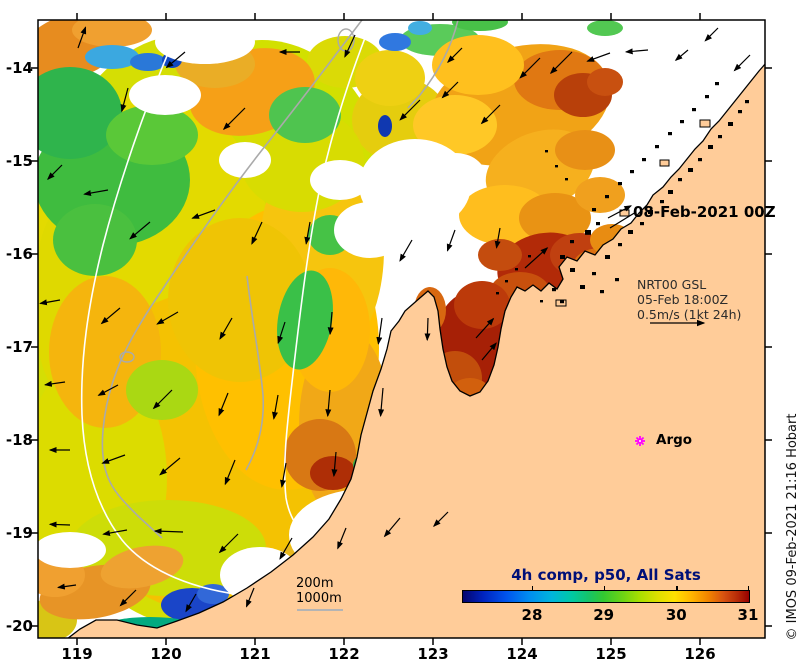  Describe the element at coordinates (676, 615) in the screenshot. I see `colorbar-tick-label: 30` at that location.